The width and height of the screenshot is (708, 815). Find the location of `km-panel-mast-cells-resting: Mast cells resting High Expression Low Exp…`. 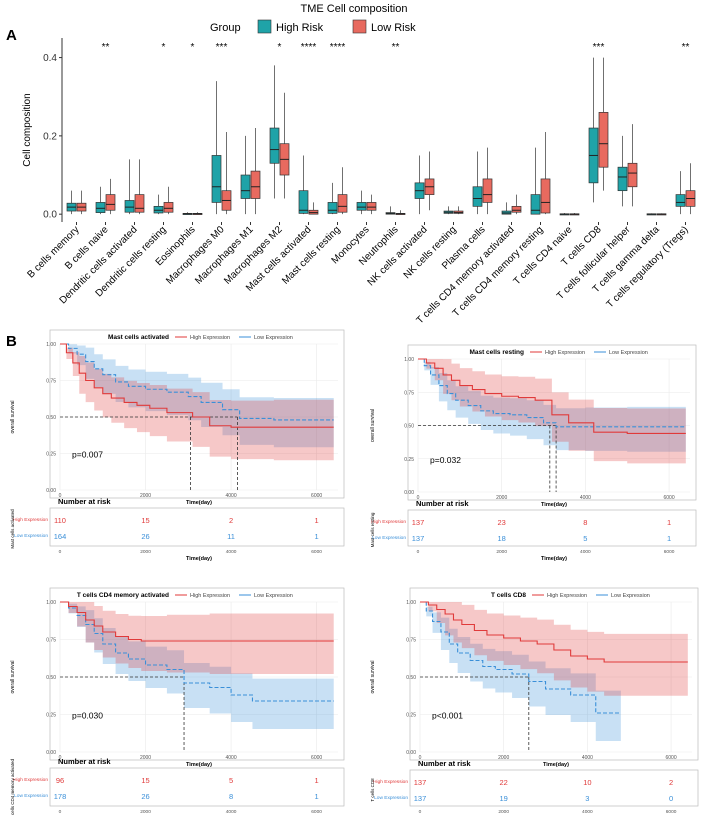

km-panel-mast-cells-resting: Mast cells resting High Expression Low Exp… is located at coordinates (533, 453).